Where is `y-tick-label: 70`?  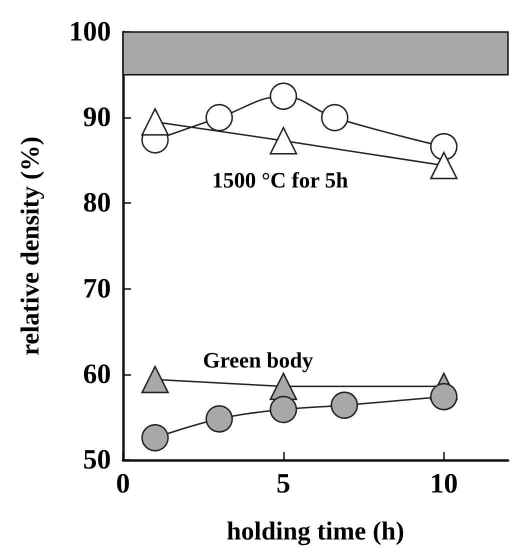 y-tick-label: 70 is located at coordinates (97, 288).